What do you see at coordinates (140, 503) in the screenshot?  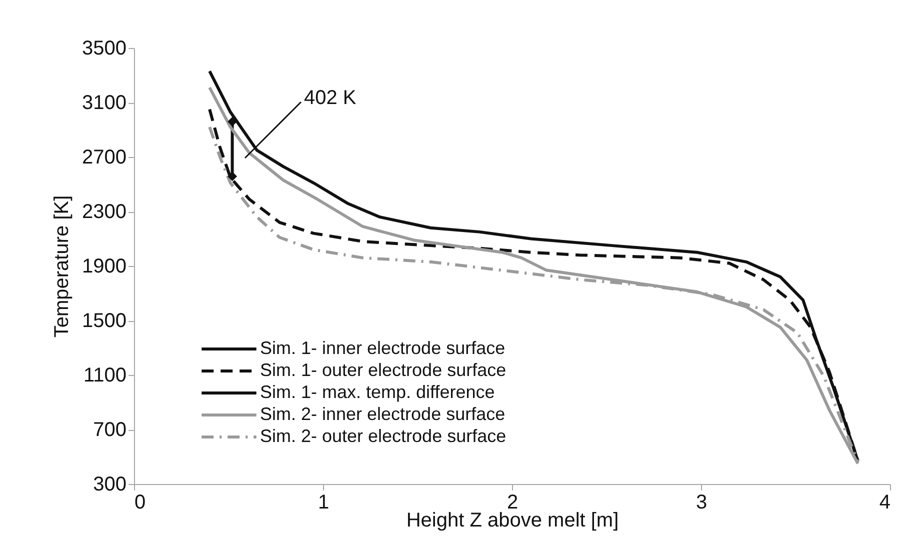 I see `x-tick-label: 0` at bounding box center [140, 503].